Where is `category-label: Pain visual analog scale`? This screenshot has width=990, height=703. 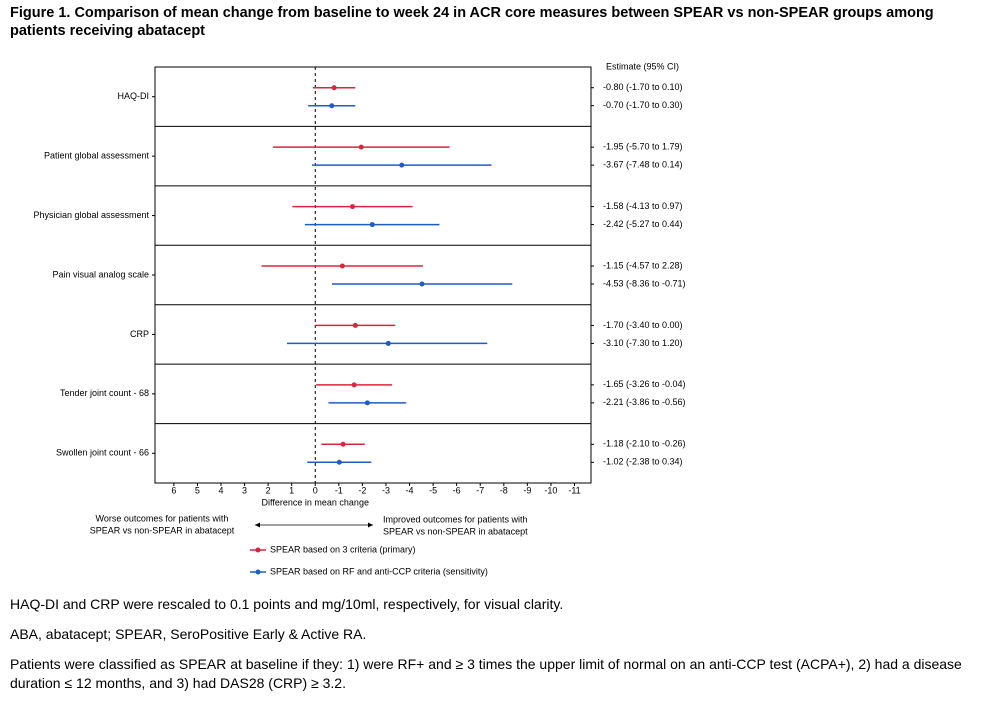
category-label: Pain visual analog scale is located at coordinates (100, 274).